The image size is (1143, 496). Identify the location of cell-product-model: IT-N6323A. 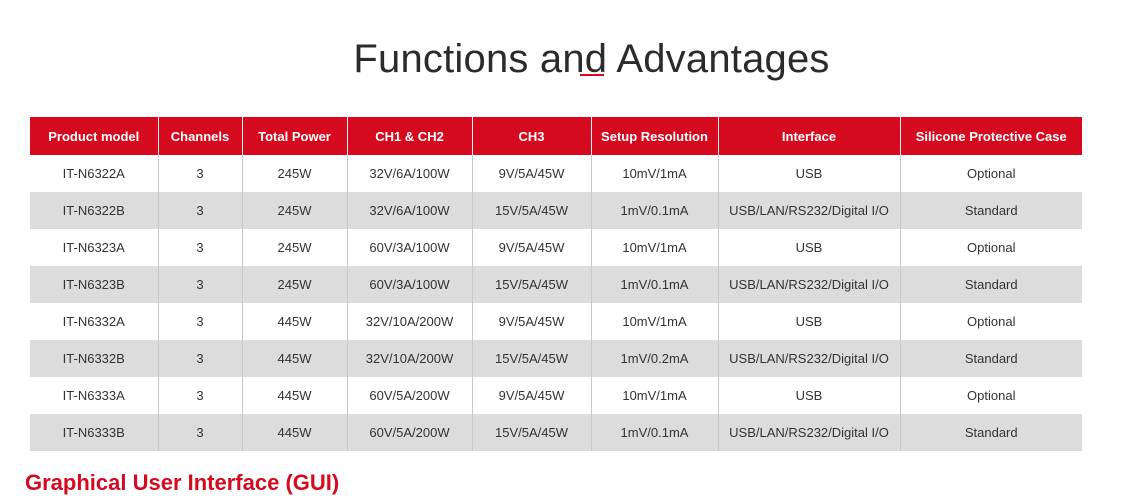
(94, 247).